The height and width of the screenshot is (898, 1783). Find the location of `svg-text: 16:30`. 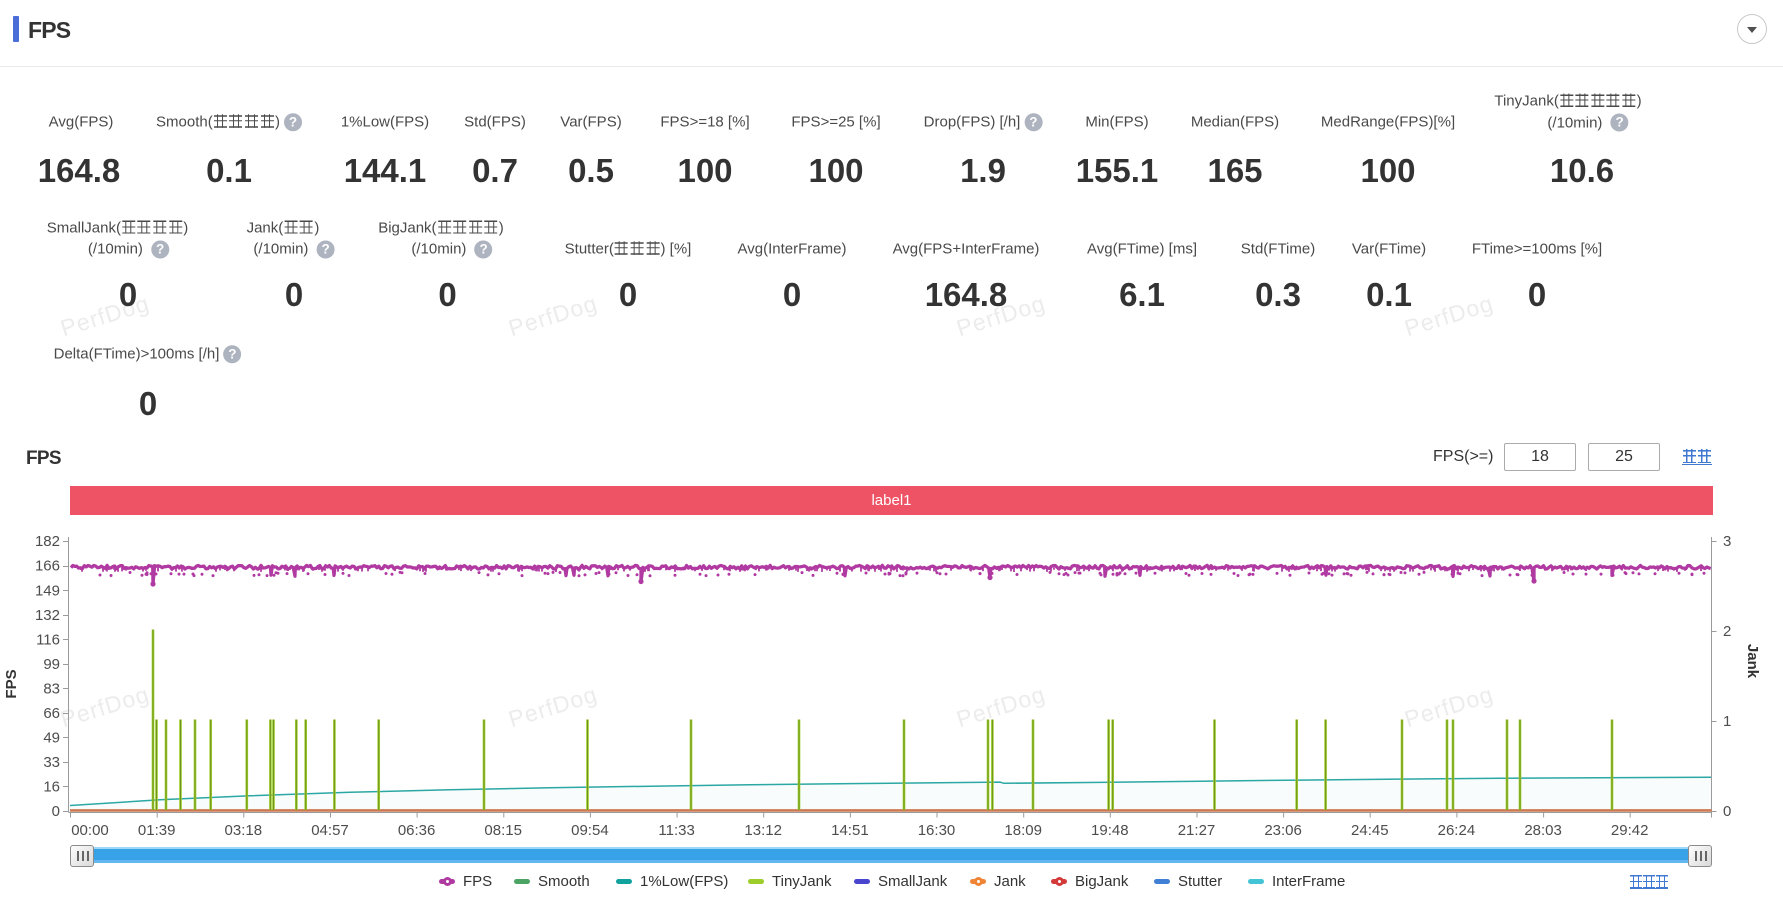

svg-text: 16:30 is located at coordinates (937, 830).